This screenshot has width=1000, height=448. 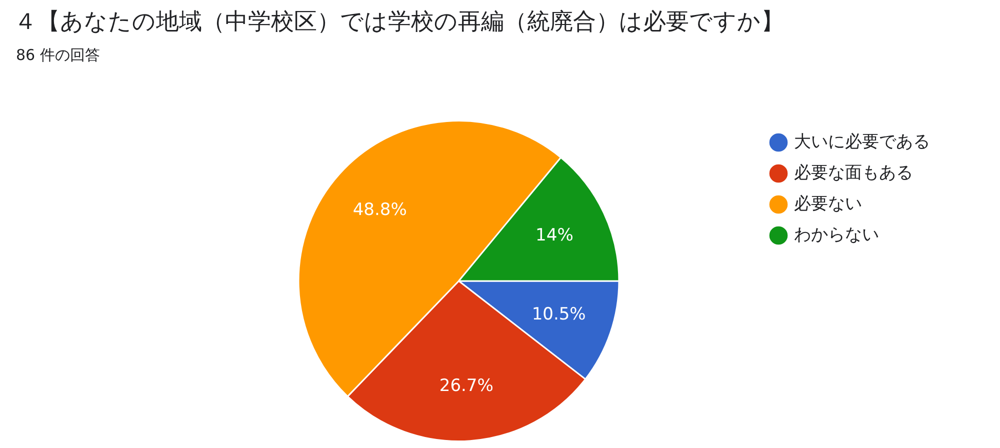 What do you see at coordinates (399, 22) in the screenshot?
I see `chart-title: ４【あなたの地域（中学校区）では学校の再編（統廃合）は必要ですか】` at bounding box center [399, 22].